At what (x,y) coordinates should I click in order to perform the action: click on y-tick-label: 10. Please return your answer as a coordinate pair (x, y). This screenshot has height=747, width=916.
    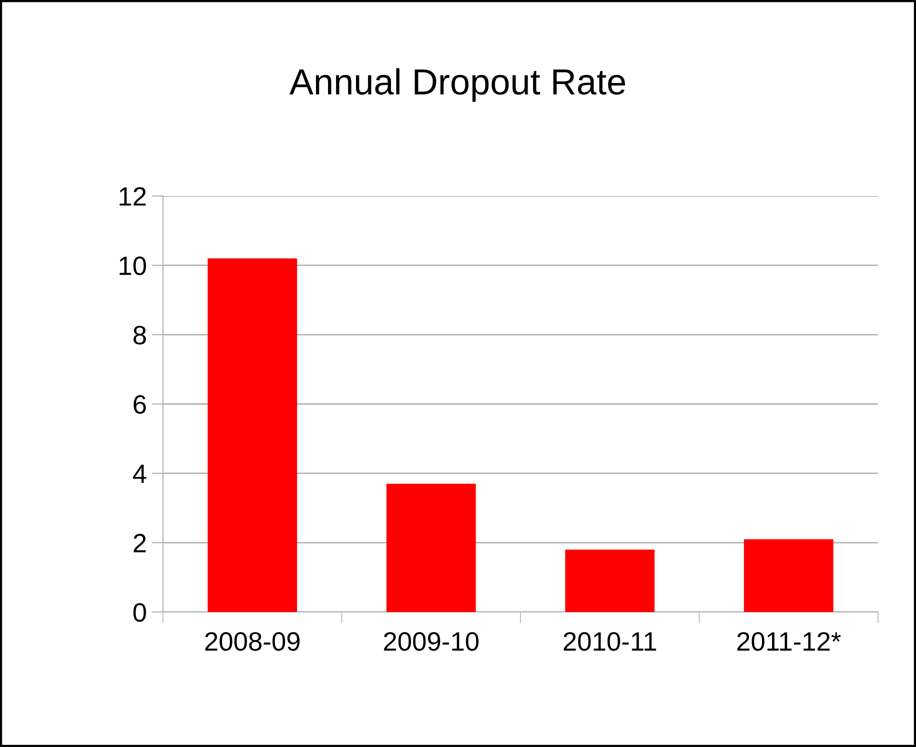
    Looking at the image, I should click on (133, 266).